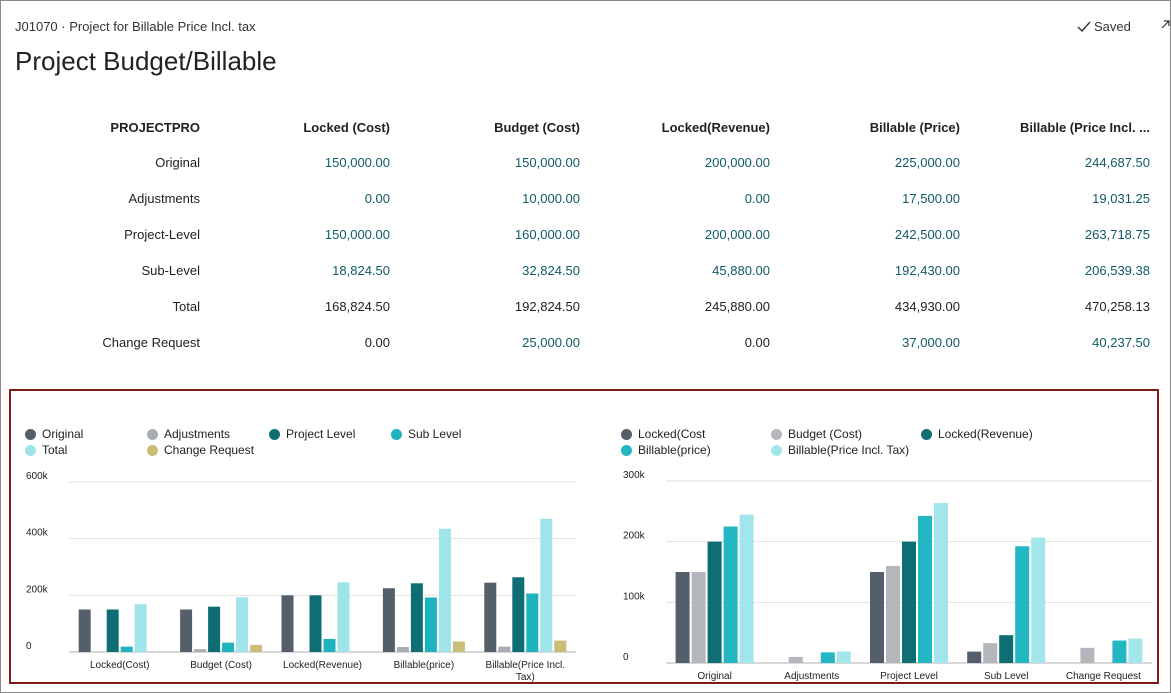 This screenshot has height=693, width=1171. I want to click on drilldown-value: 192,430.00, so click(927, 270).